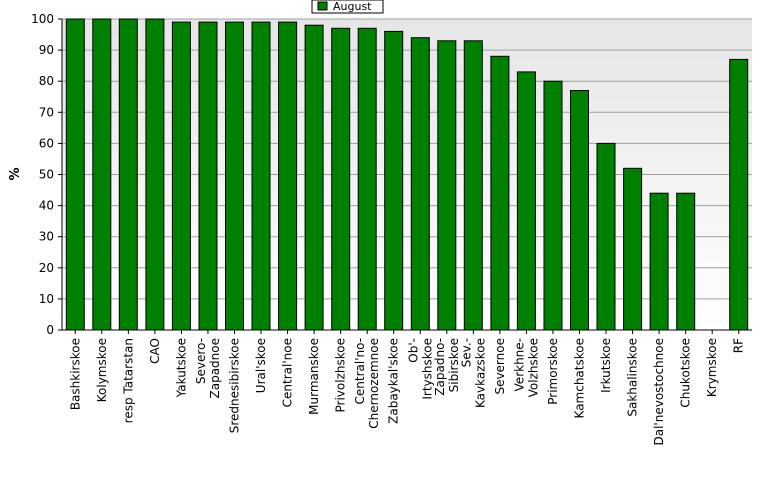  What do you see at coordinates (46, 143) in the screenshot?
I see `y-tick-label: 60` at bounding box center [46, 143].